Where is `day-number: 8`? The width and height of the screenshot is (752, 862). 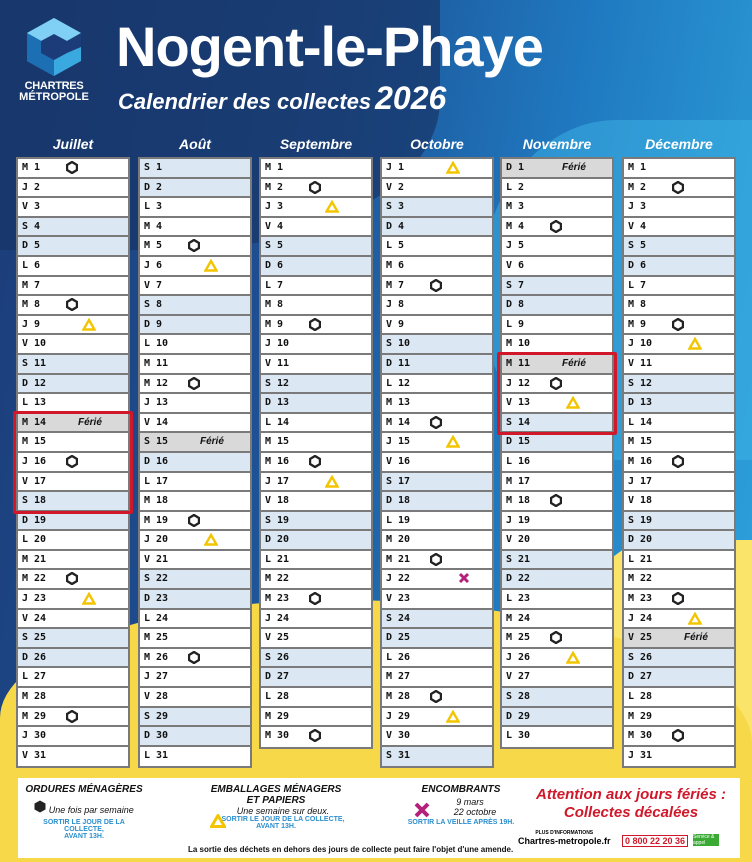
day-number: 8 is located at coordinates (401, 305).